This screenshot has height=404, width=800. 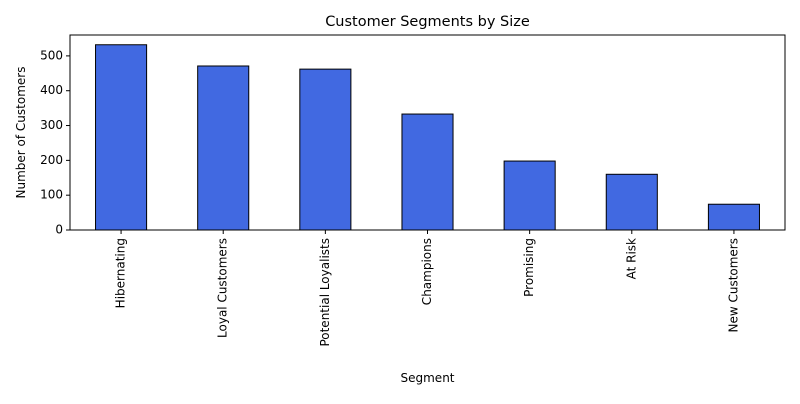 What do you see at coordinates (51, 55) in the screenshot?
I see `y-tick-label: 500` at bounding box center [51, 55].